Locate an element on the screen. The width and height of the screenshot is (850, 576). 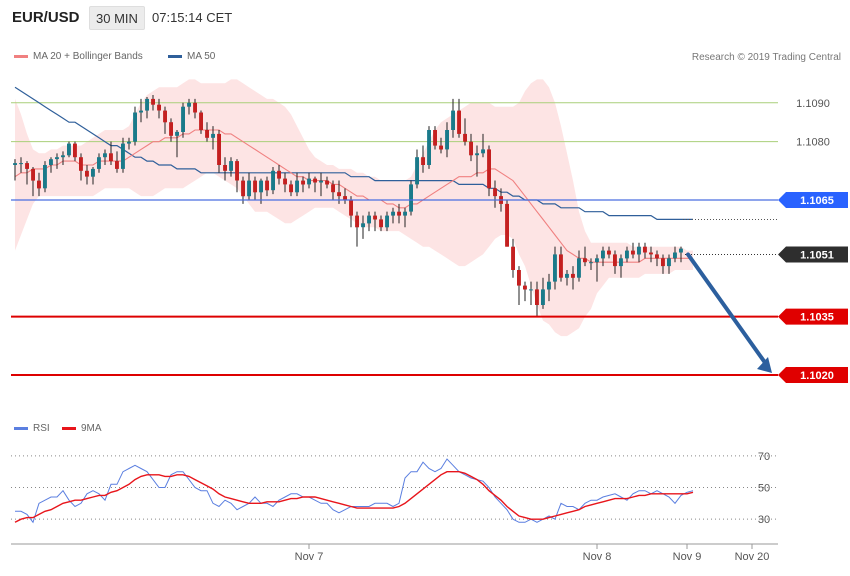
rsi-tick-label: 30 is located at coordinates (764, 520).